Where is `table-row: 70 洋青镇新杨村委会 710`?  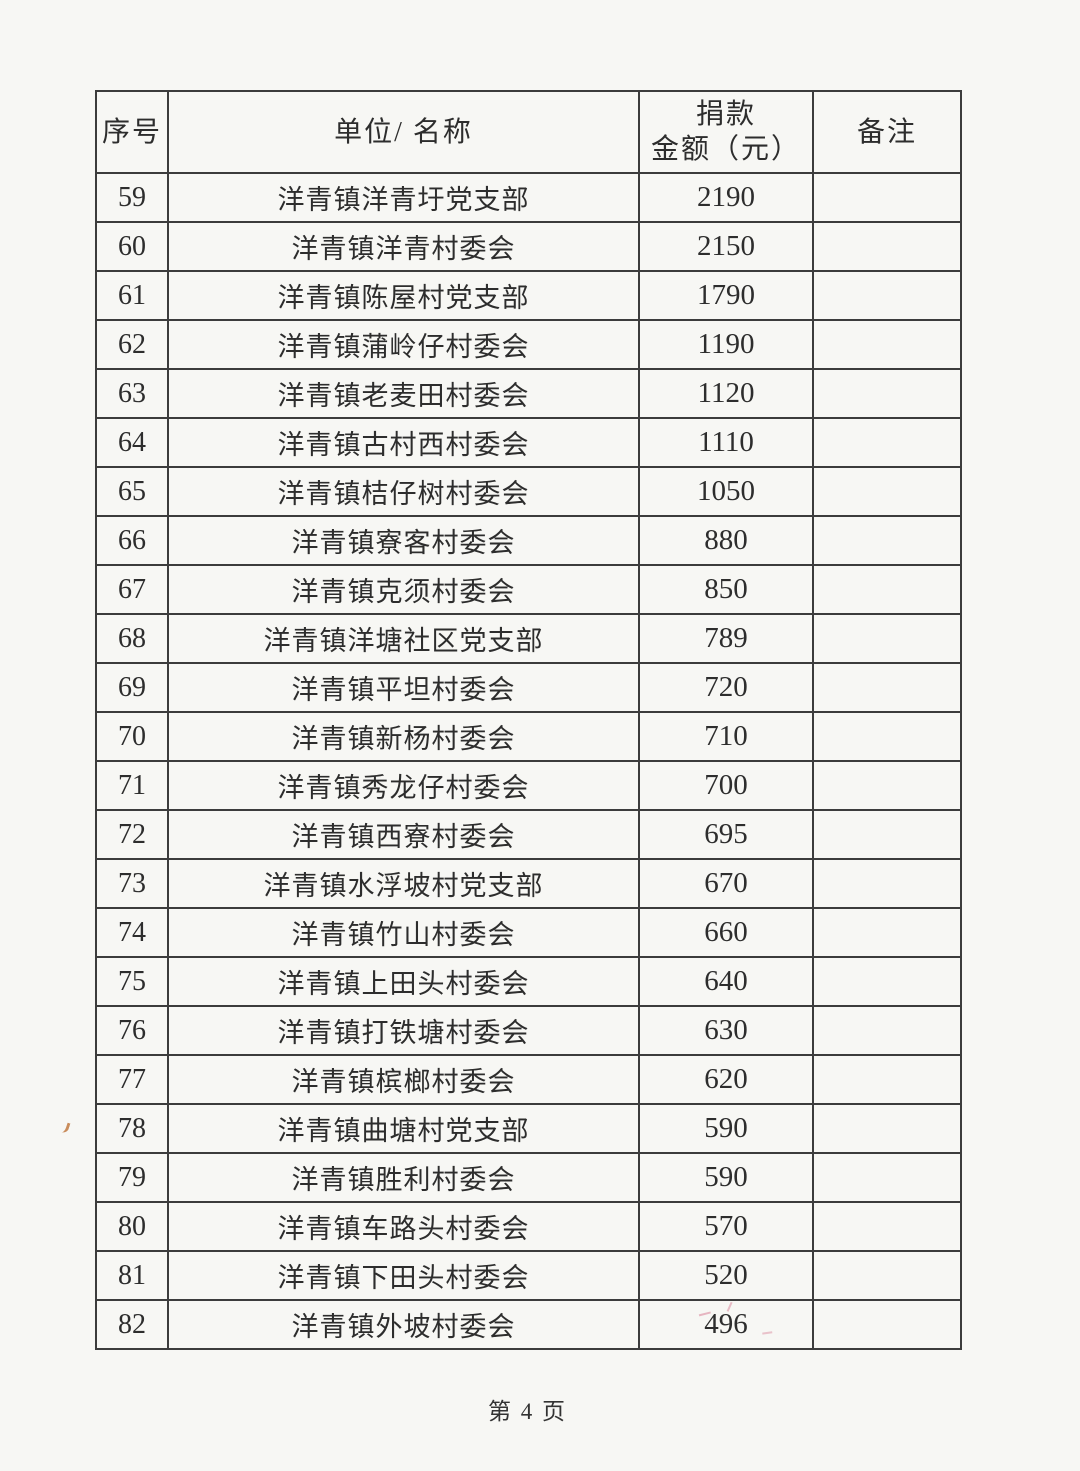 table-row: 70 洋青镇新杨村委会 710 is located at coordinates (528, 736).